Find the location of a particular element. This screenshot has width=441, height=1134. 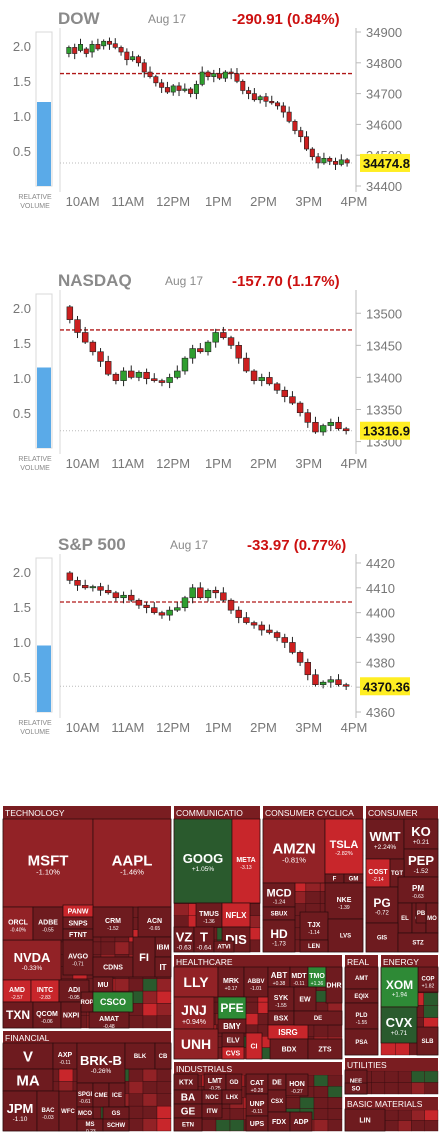

stock-tile-xom: XOM+1.94 is located at coordinates (399, 987).